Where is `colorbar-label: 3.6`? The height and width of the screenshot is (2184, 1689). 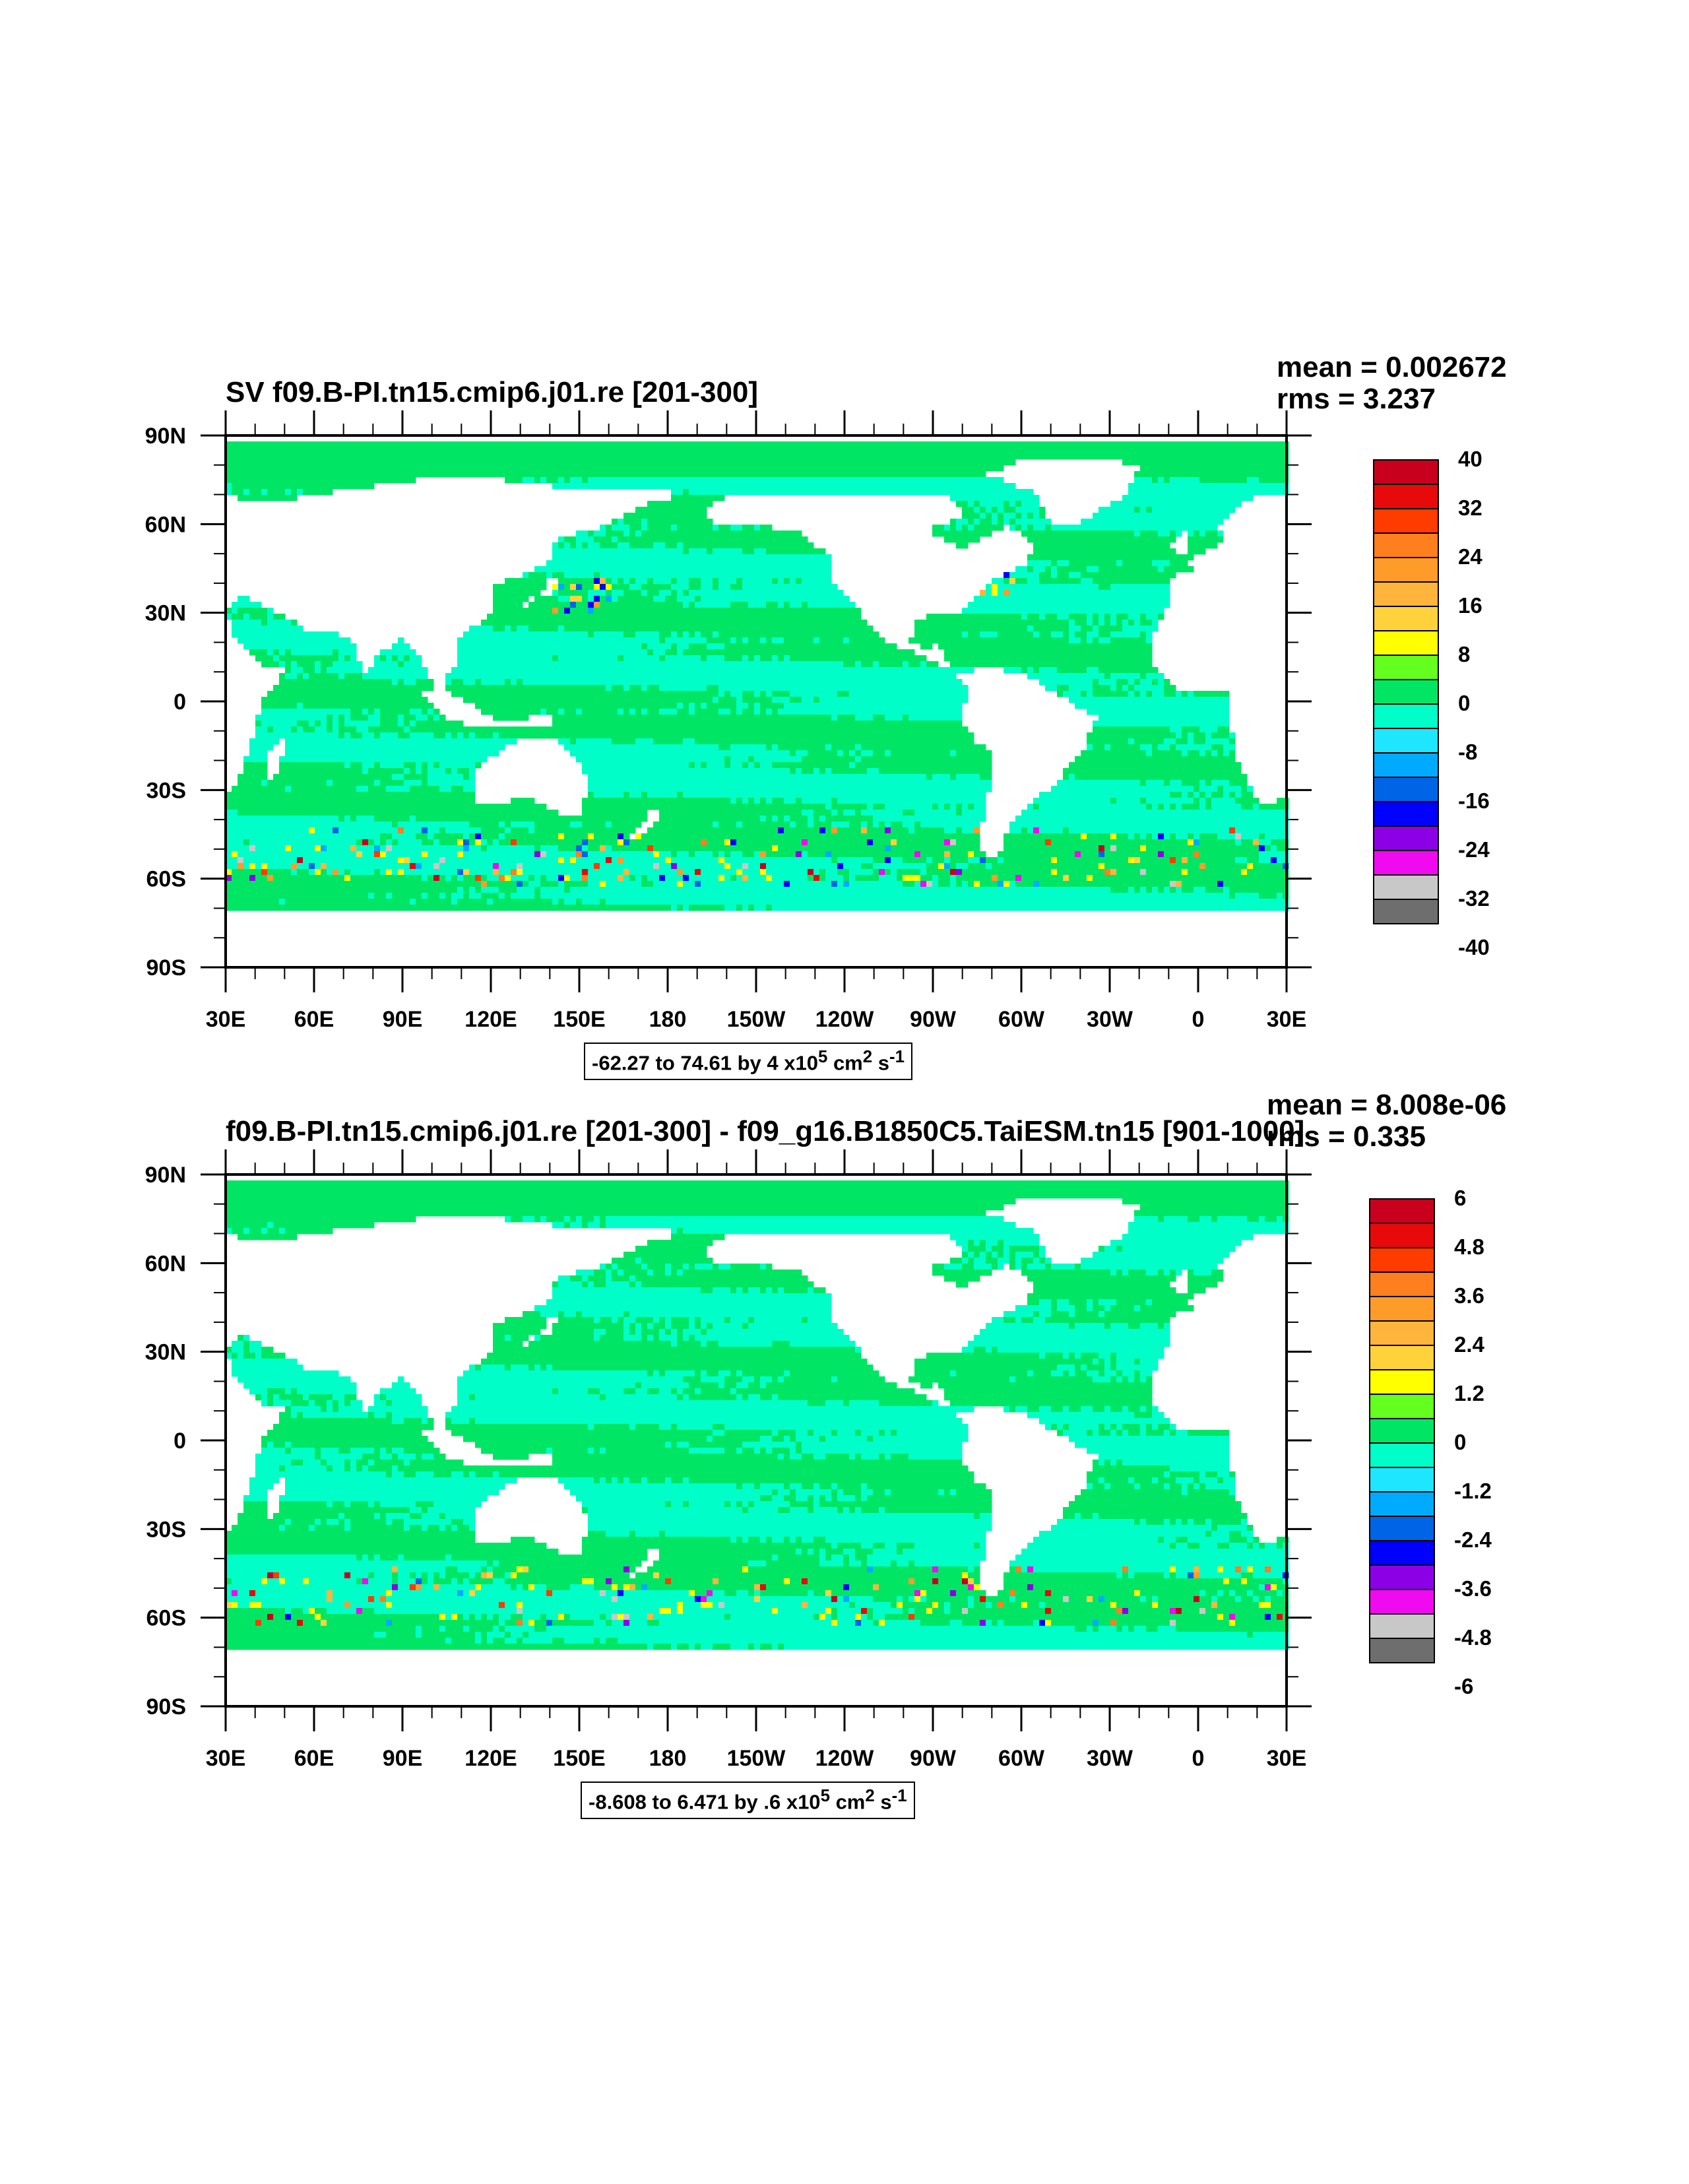
colorbar-label: 3.6 is located at coordinates (1469, 1295).